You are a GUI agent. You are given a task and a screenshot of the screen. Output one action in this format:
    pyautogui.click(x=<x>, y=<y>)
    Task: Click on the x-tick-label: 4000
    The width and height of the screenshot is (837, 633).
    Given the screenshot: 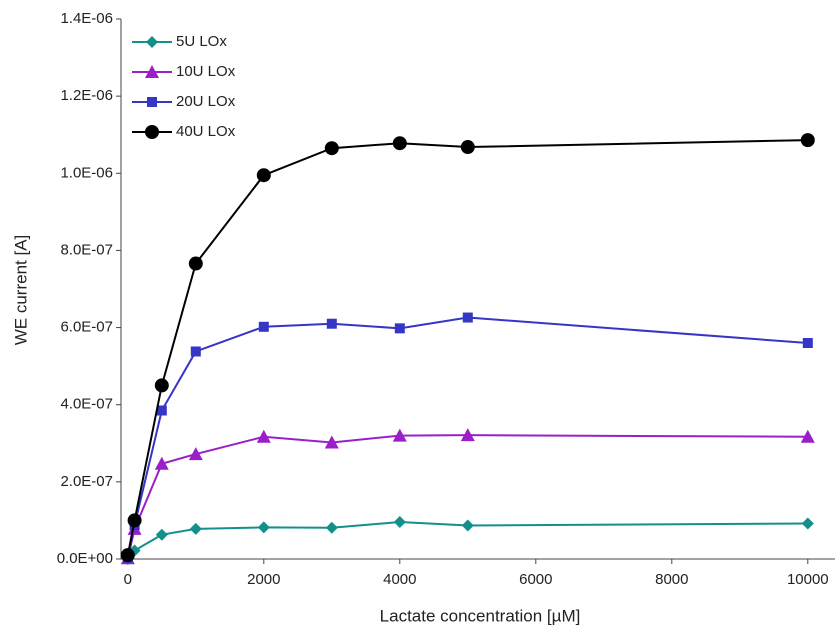 What is the action you would take?
    pyautogui.click(x=399, y=579)
    